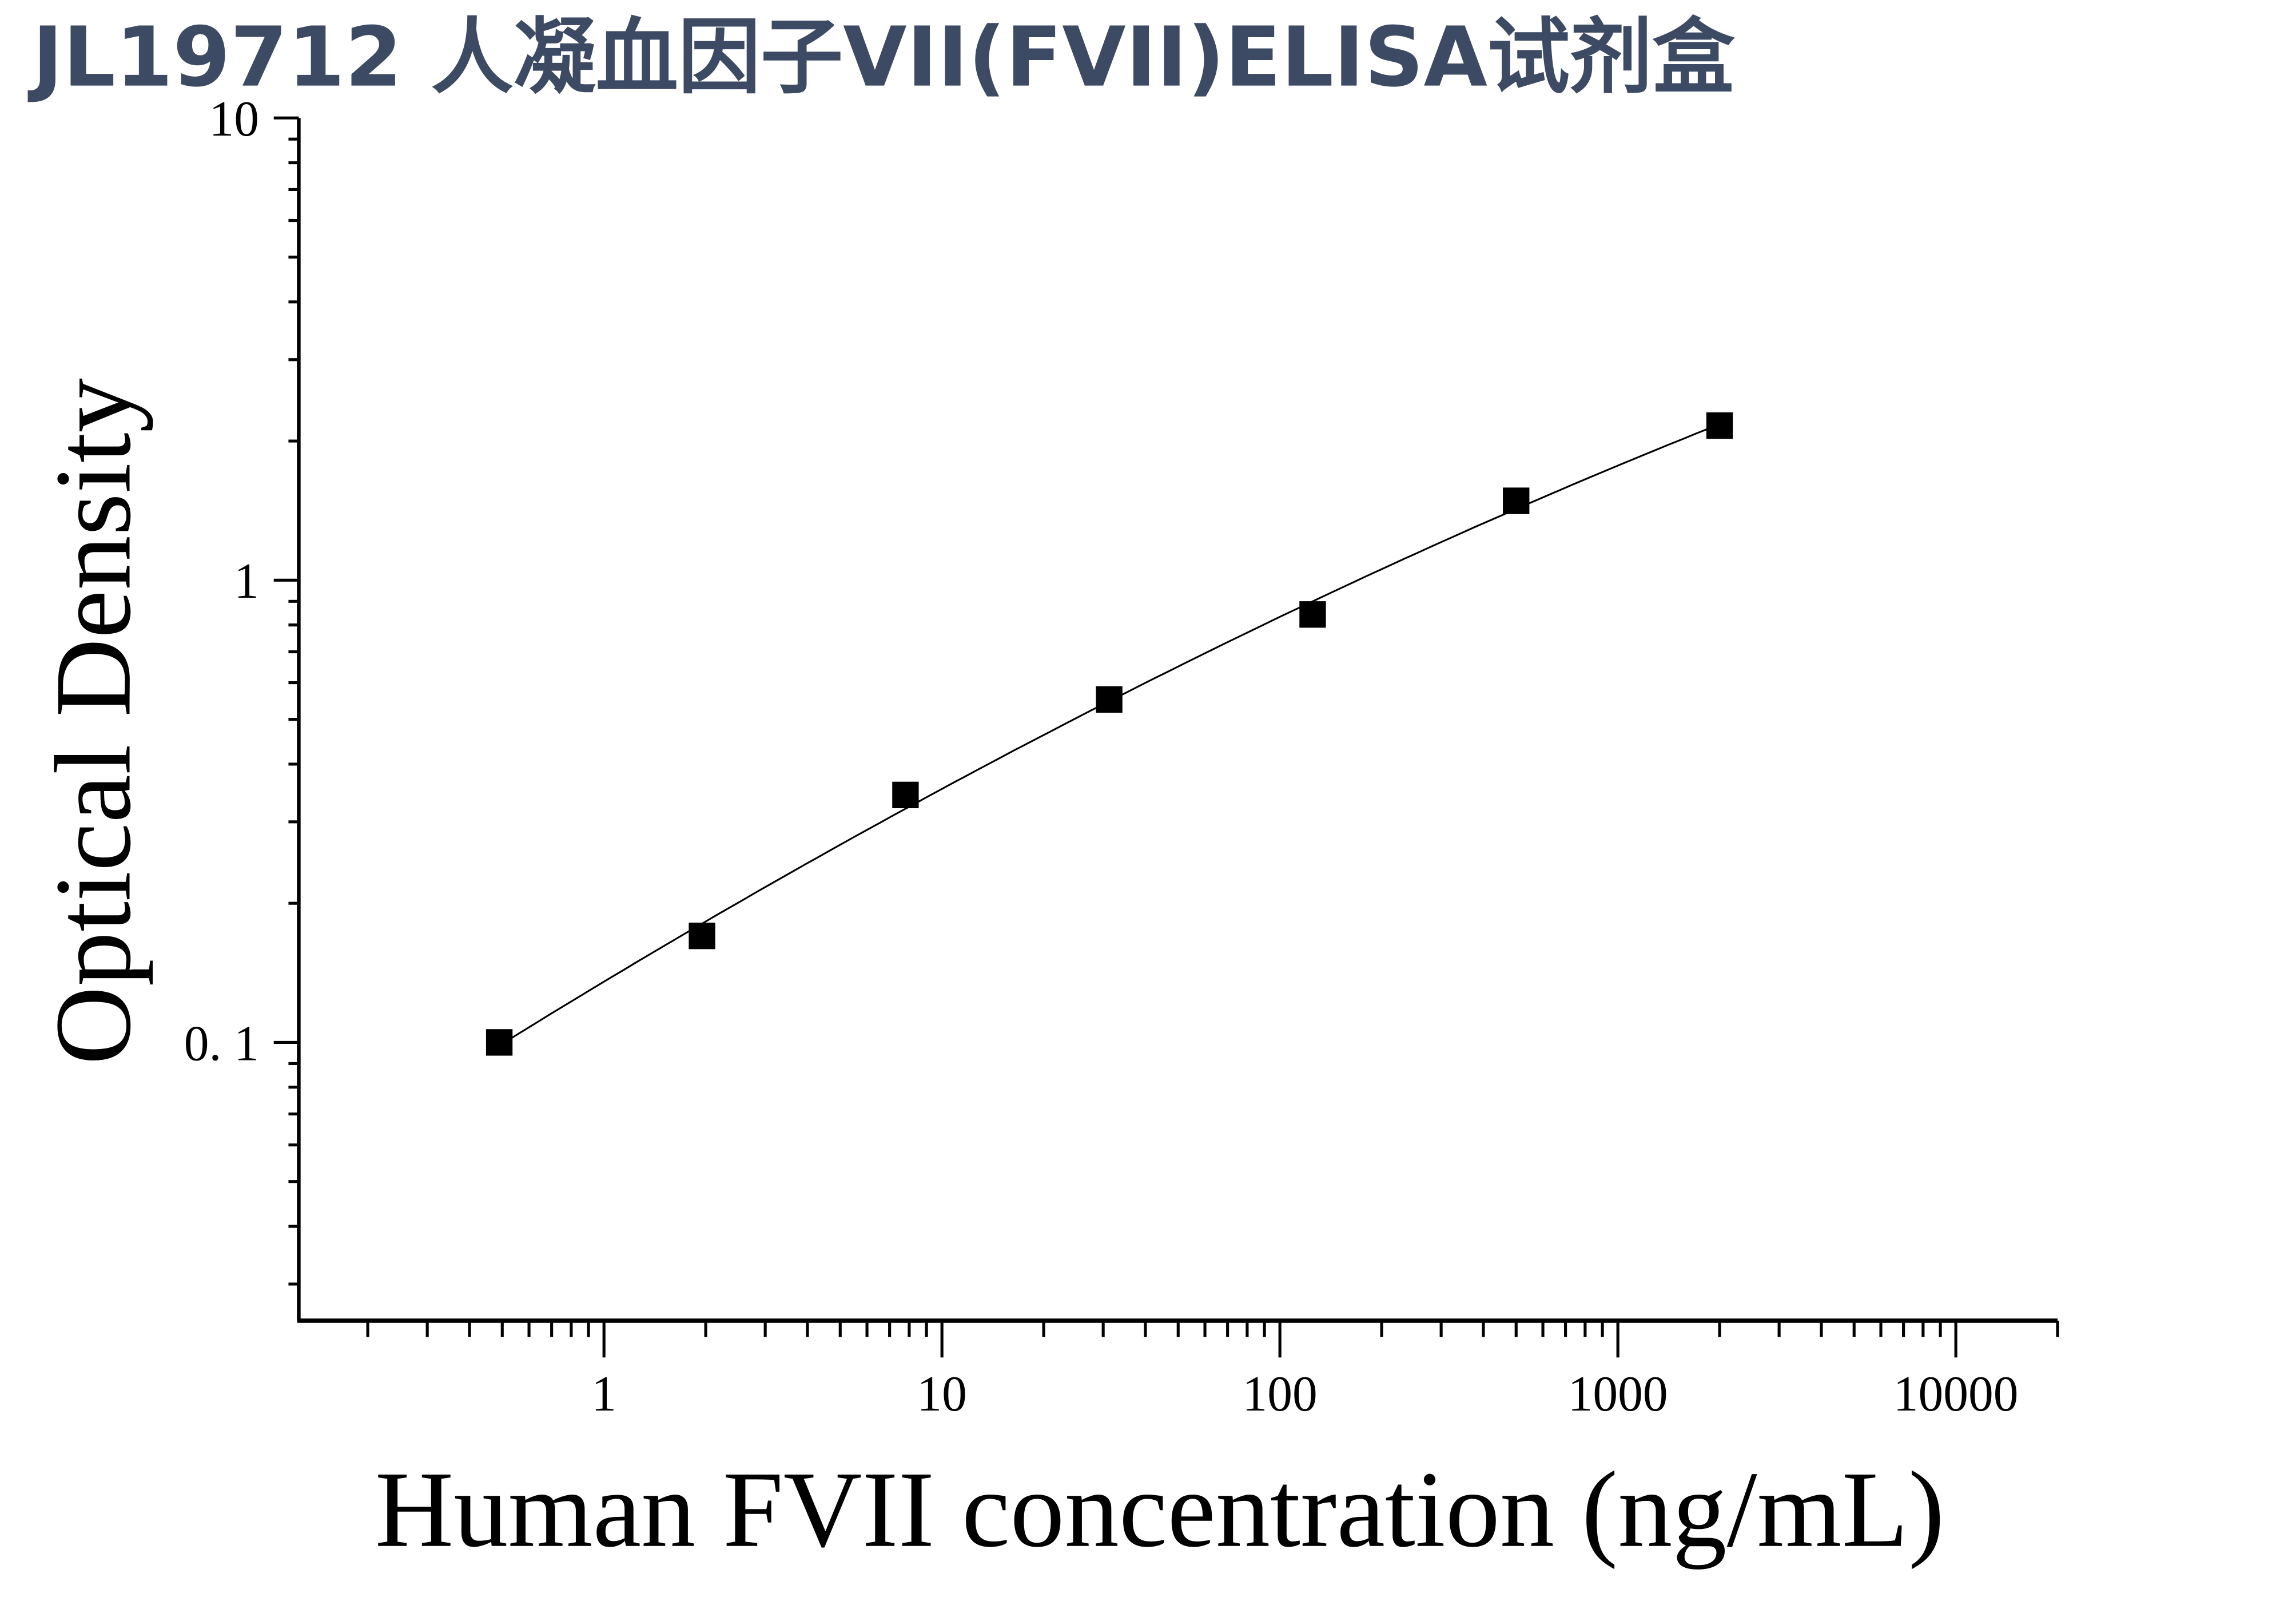 The height and width of the screenshot is (1605, 2296). I want to click on x-tick-label: 10, so click(942, 1393).